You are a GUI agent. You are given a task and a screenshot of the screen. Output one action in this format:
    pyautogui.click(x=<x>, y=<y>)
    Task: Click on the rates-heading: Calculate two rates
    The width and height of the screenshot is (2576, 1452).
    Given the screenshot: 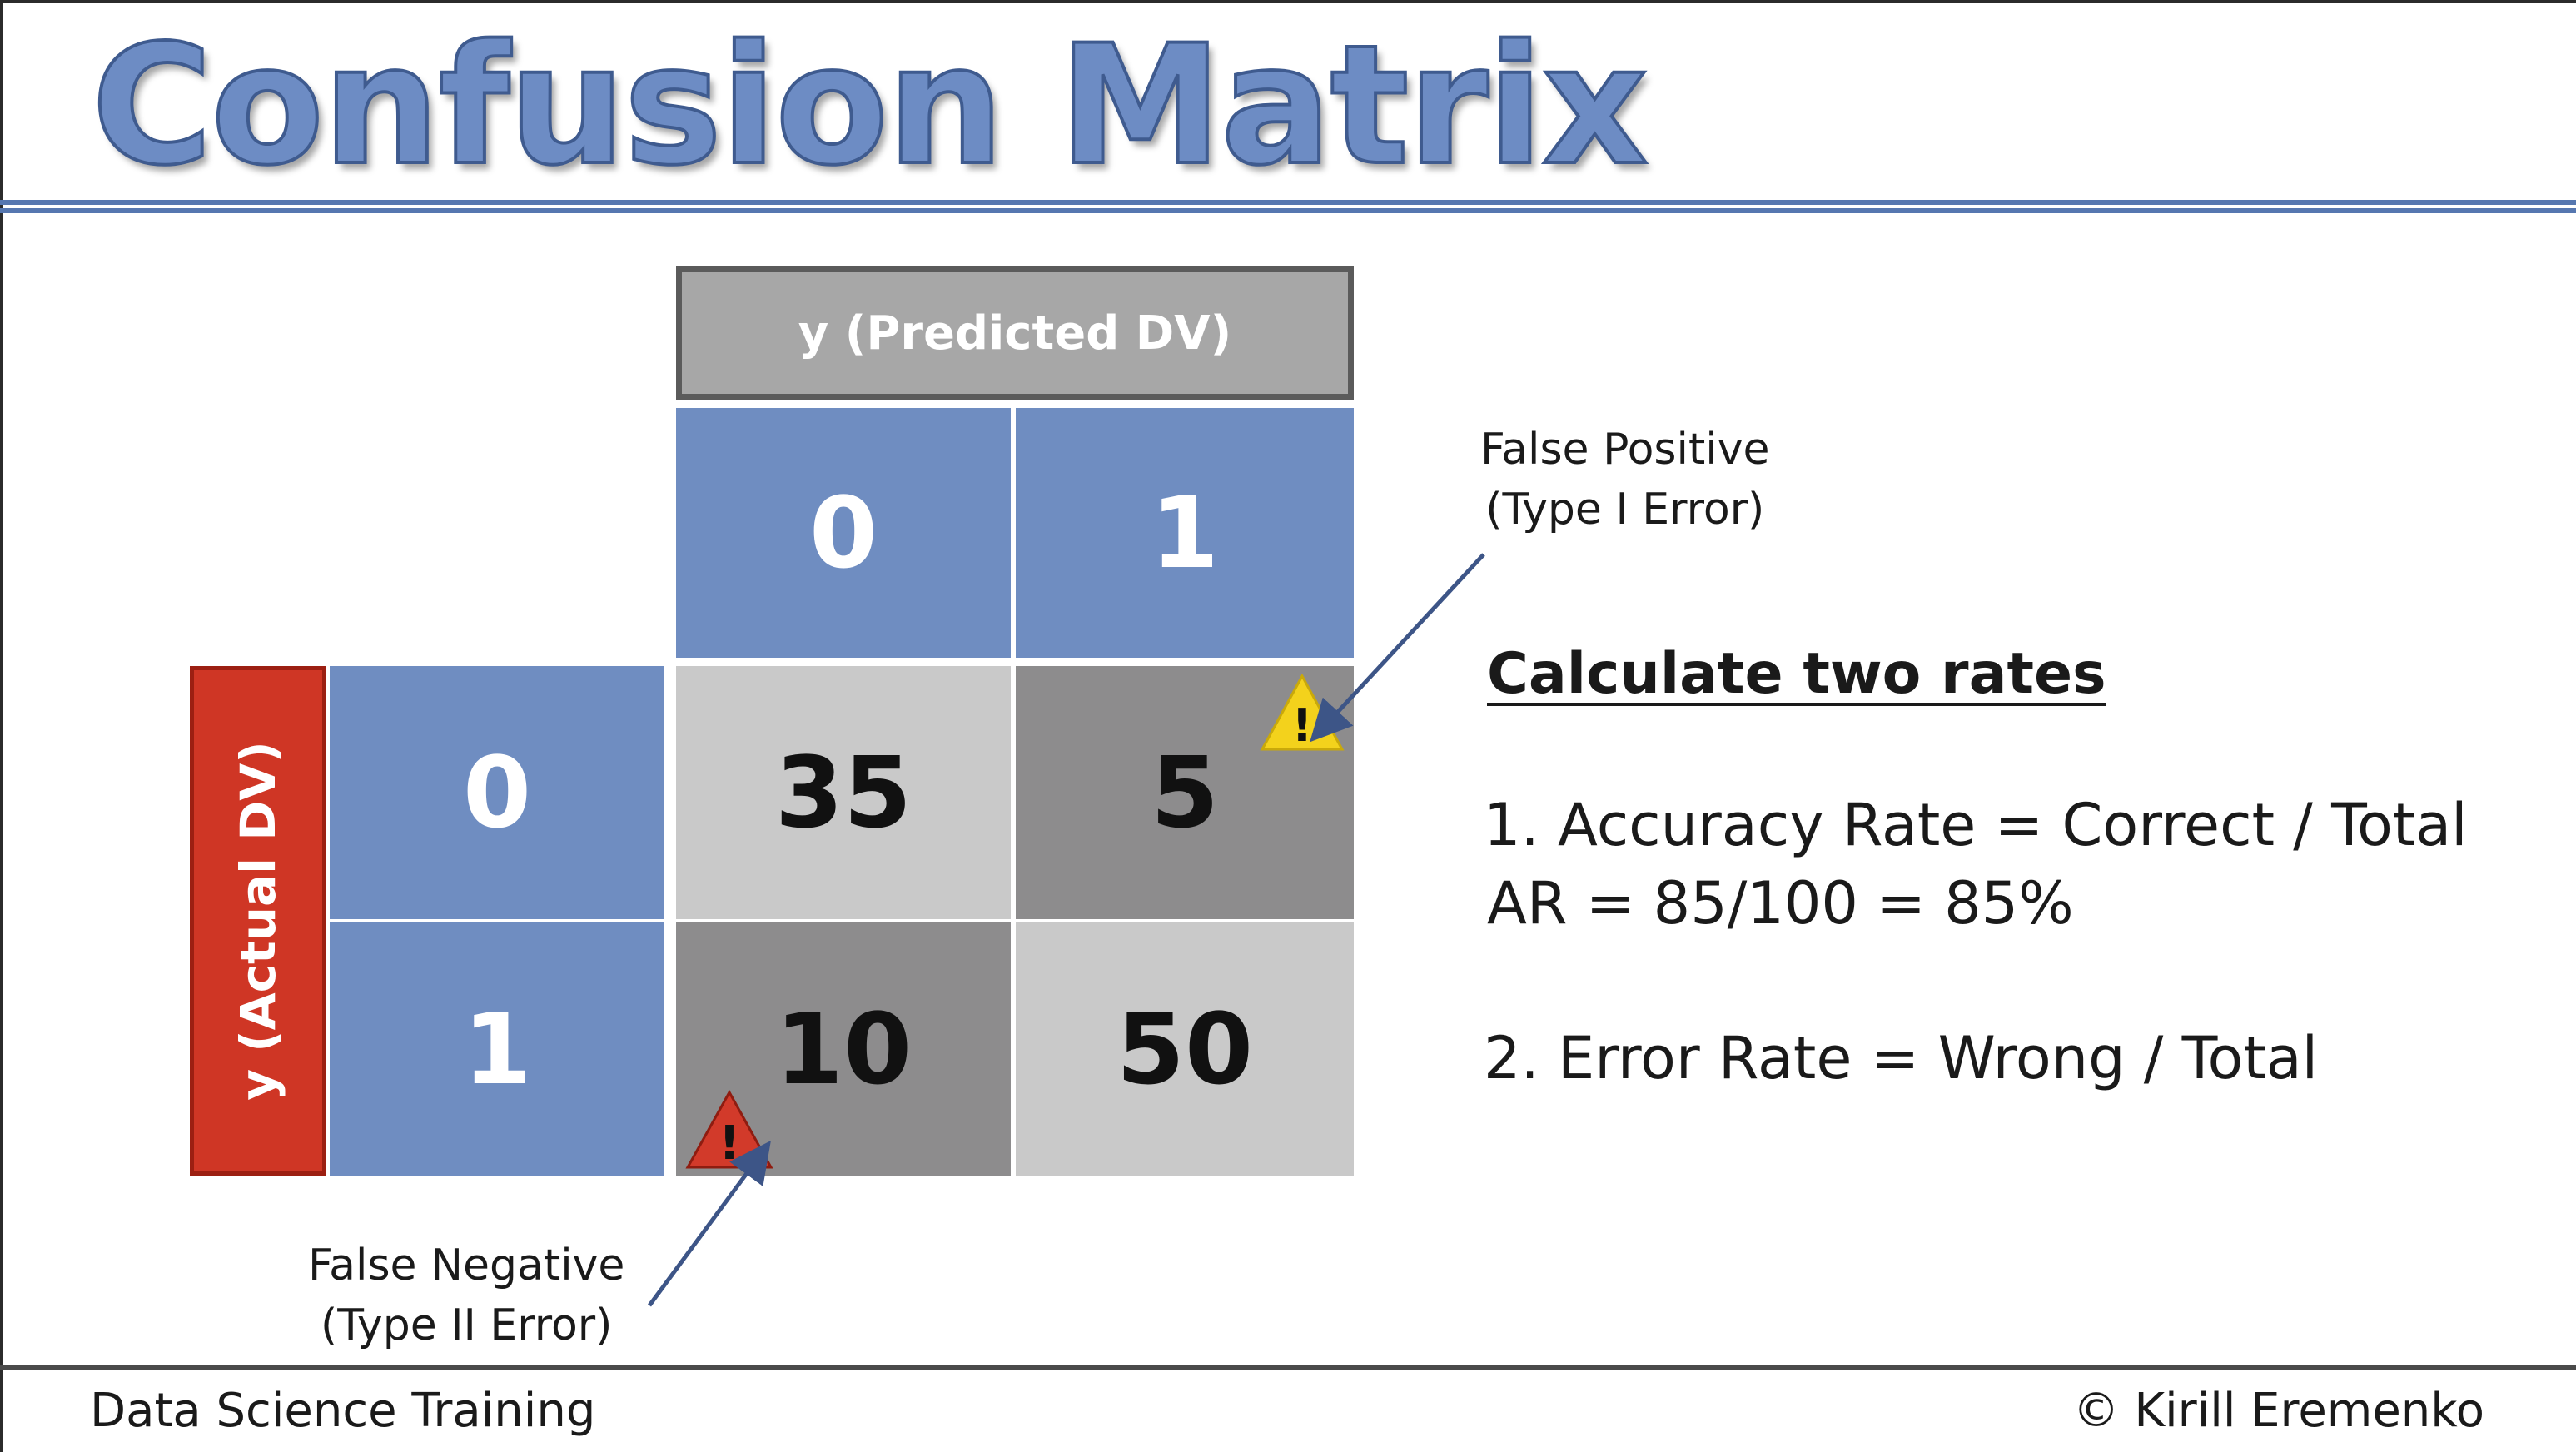 What is the action you would take?
    pyautogui.click(x=1796, y=674)
    